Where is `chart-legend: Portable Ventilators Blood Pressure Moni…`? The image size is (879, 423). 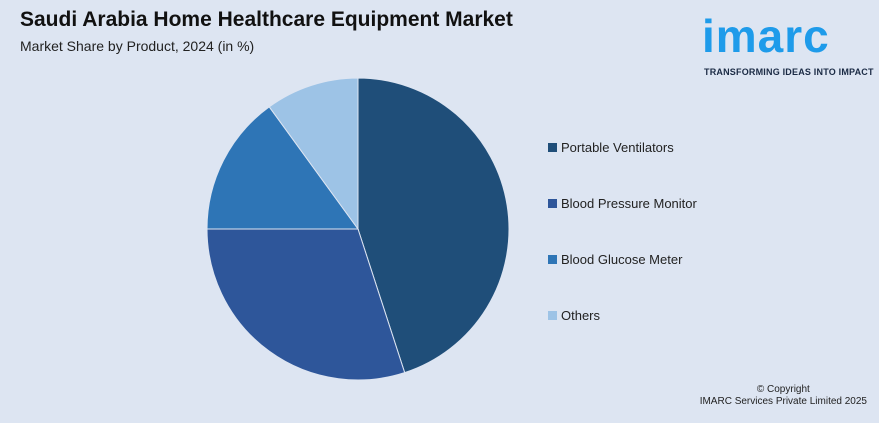 chart-legend: Portable Ventilators Blood Pressure Moni… is located at coordinates (622, 252).